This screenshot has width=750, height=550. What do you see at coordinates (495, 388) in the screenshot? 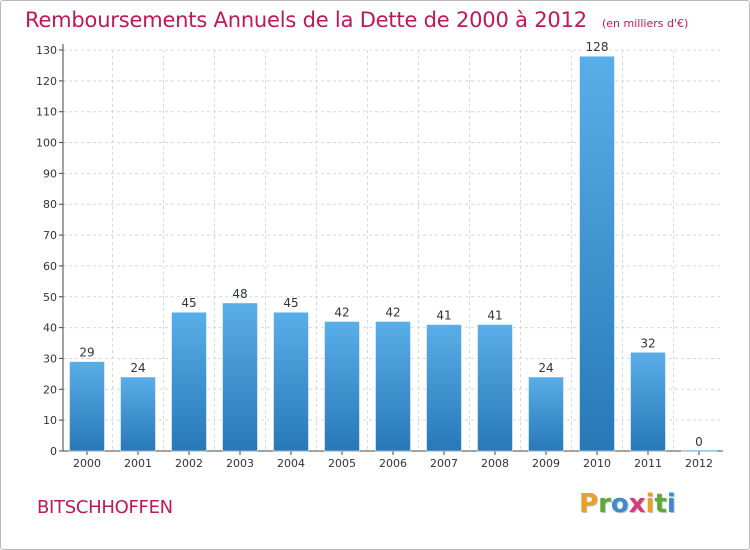
I see `bar-2008` at bounding box center [495, 388].